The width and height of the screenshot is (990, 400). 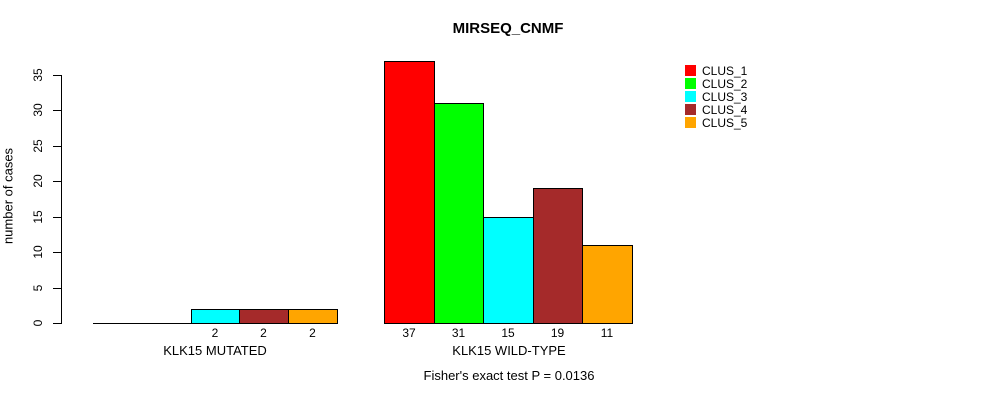 I want to click on y-tick-label: 15, so click(x=38, y=217).